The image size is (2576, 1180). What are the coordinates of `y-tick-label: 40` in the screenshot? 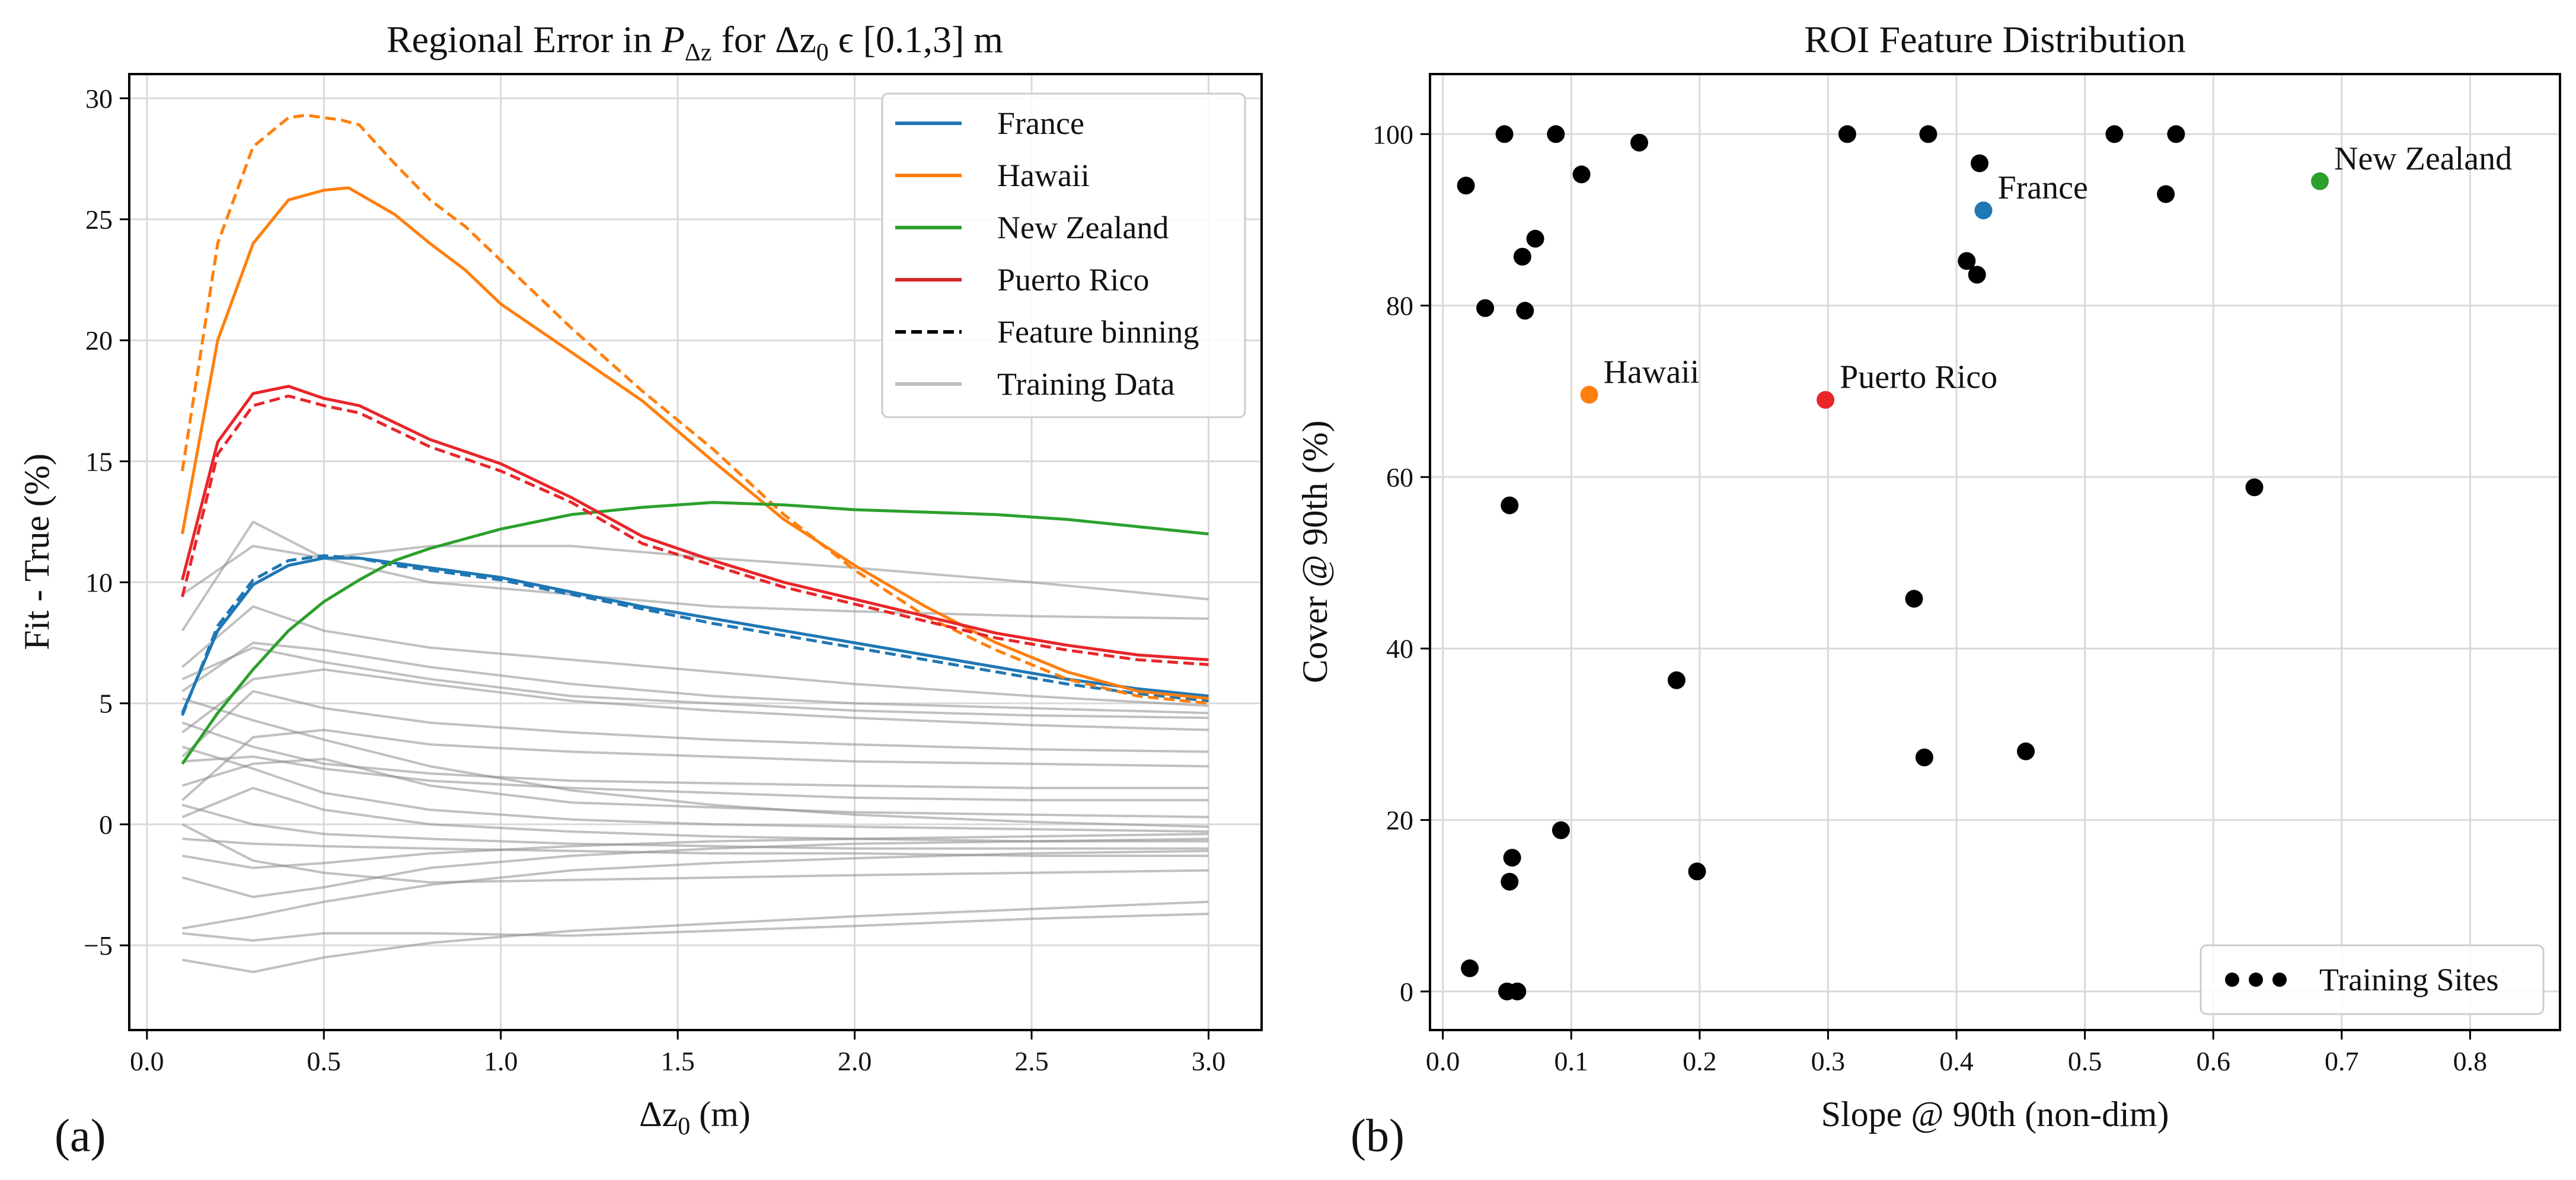 It's located at (1399, 649).